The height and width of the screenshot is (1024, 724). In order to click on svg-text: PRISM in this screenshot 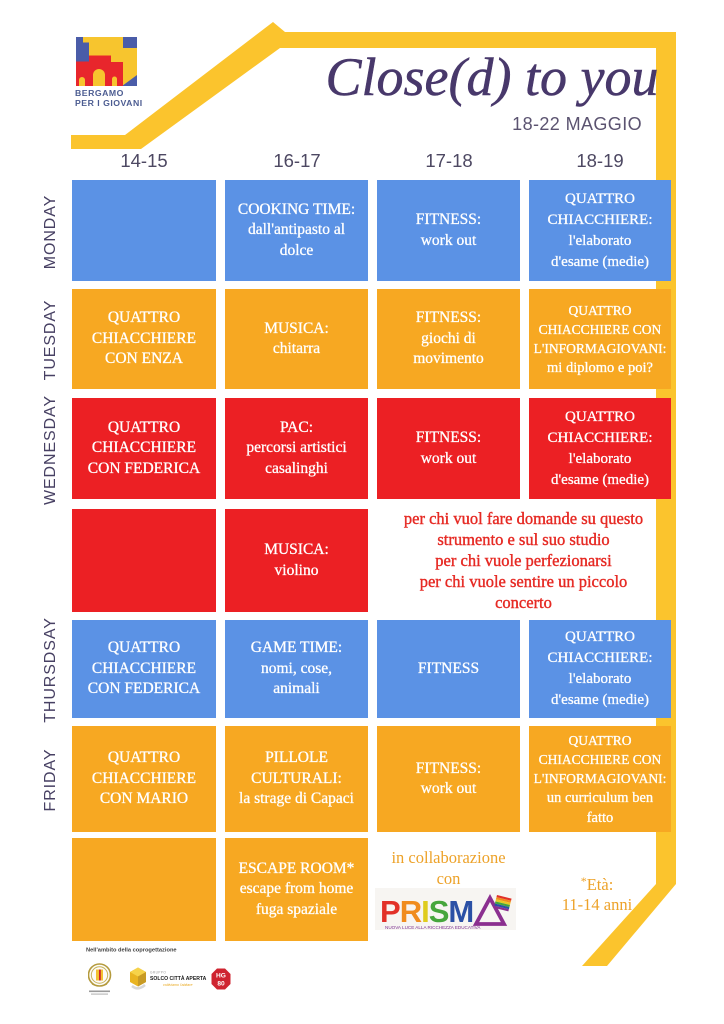, I will do `click(426, 911)`.